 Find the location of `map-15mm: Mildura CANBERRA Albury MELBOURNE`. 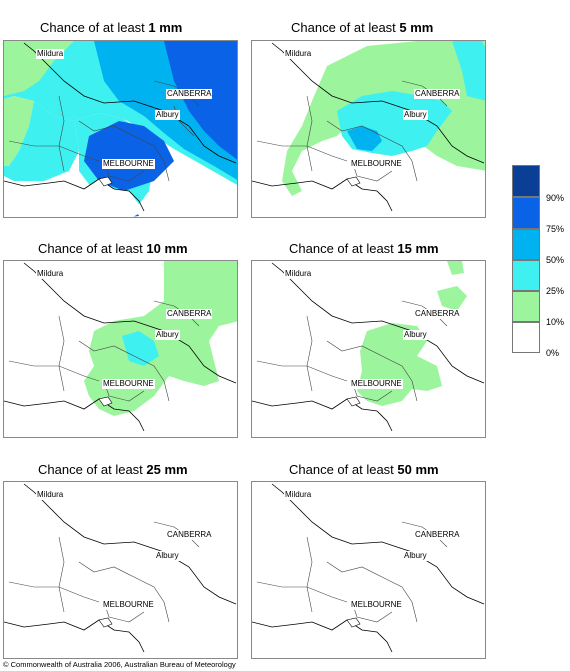

map-15mm: Mildura CANBERRA Albury MELBOURNE is located at coordinates (368, 349).